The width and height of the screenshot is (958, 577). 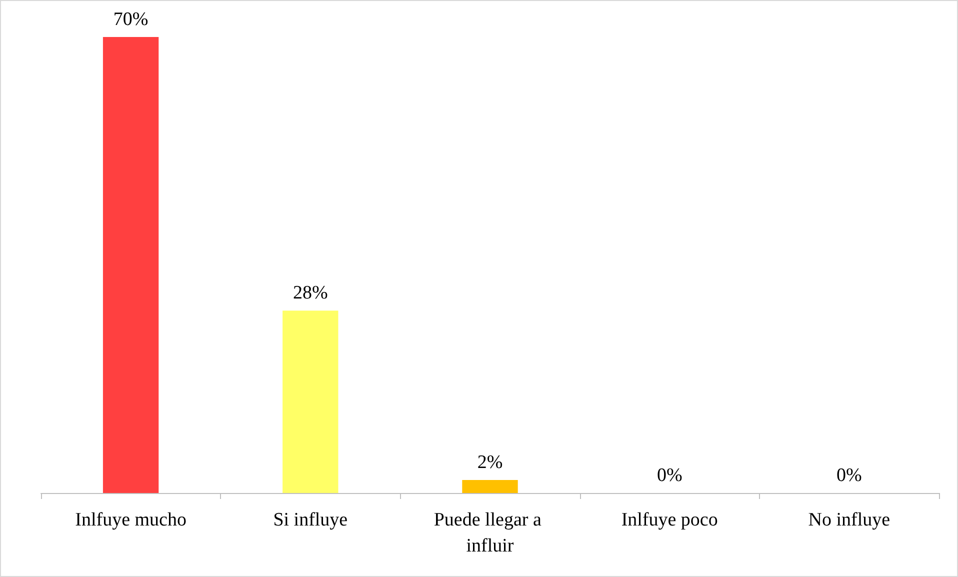 I want to click on x-tick-label: No influye, so click(x=849, y=520).